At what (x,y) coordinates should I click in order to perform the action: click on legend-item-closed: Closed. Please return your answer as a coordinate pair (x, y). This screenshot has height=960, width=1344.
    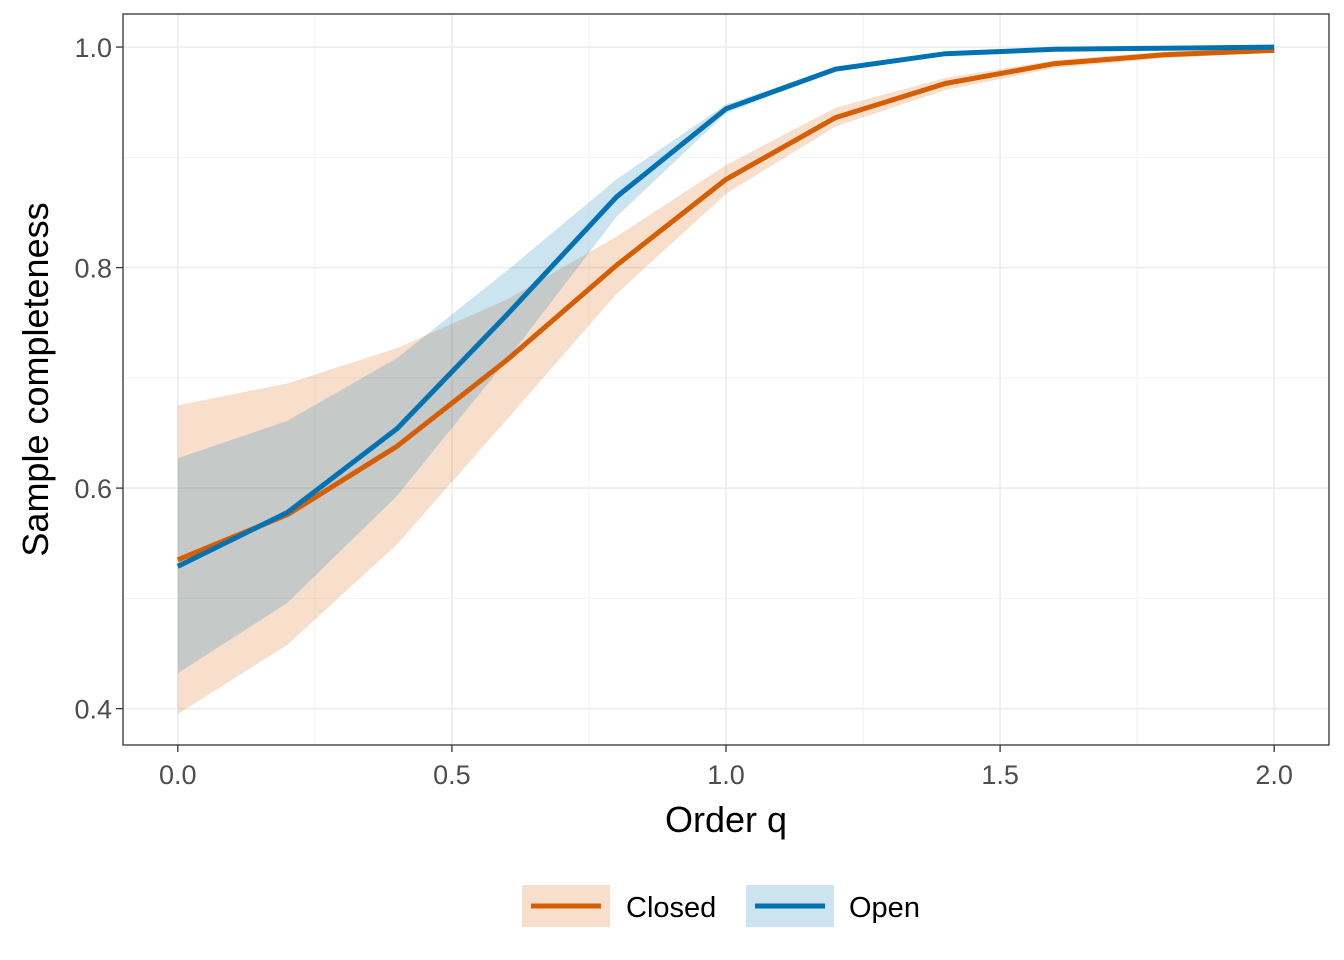
    Looking at the image, I should click on (619, 906).